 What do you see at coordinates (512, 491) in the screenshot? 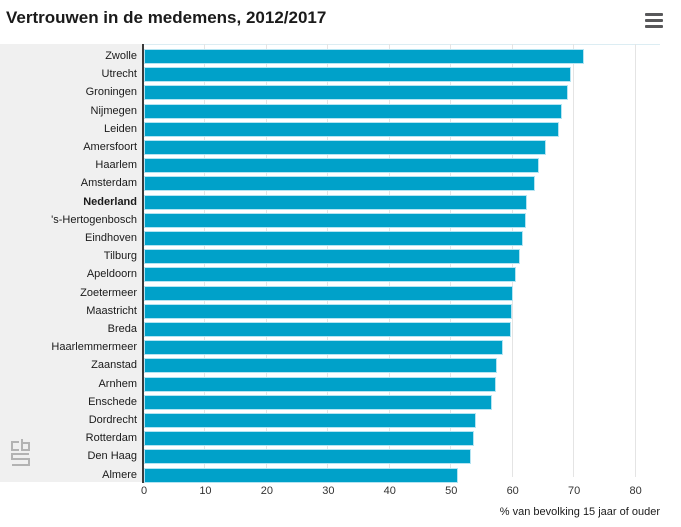
I see `x-tick-label: 60` at bounding box center [512, 491].